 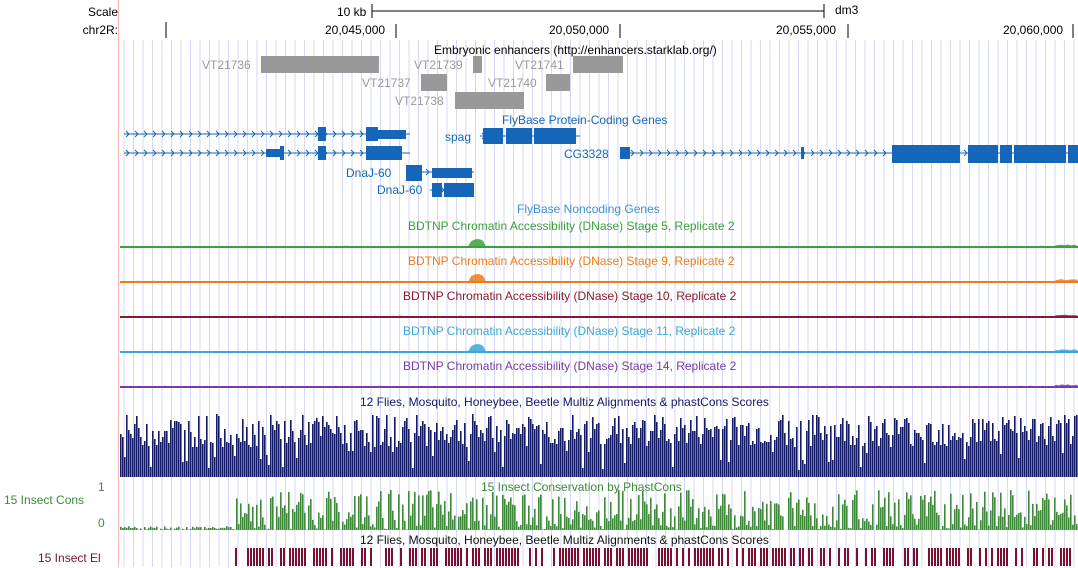 I want to click on position-label-1: 20,045,000, so click(x=355, y=30).